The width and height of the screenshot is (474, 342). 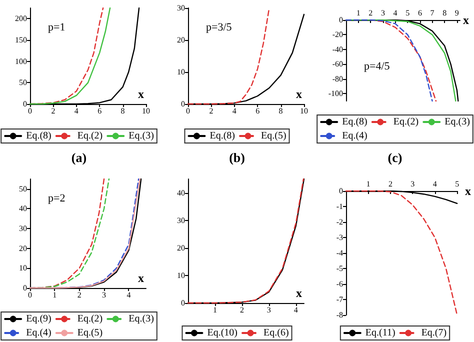 What do you see at coordinates (339, 206) in the screenshot?
I see `y-tick-label: -1` at bounding box center [339, 206].